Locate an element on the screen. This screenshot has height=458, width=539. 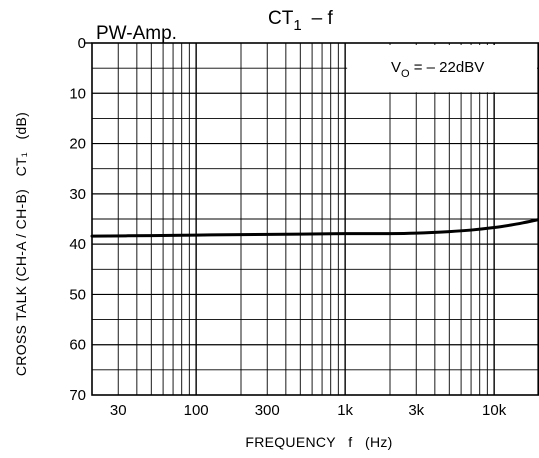
annotation-box is located at coordinates (310, 53).